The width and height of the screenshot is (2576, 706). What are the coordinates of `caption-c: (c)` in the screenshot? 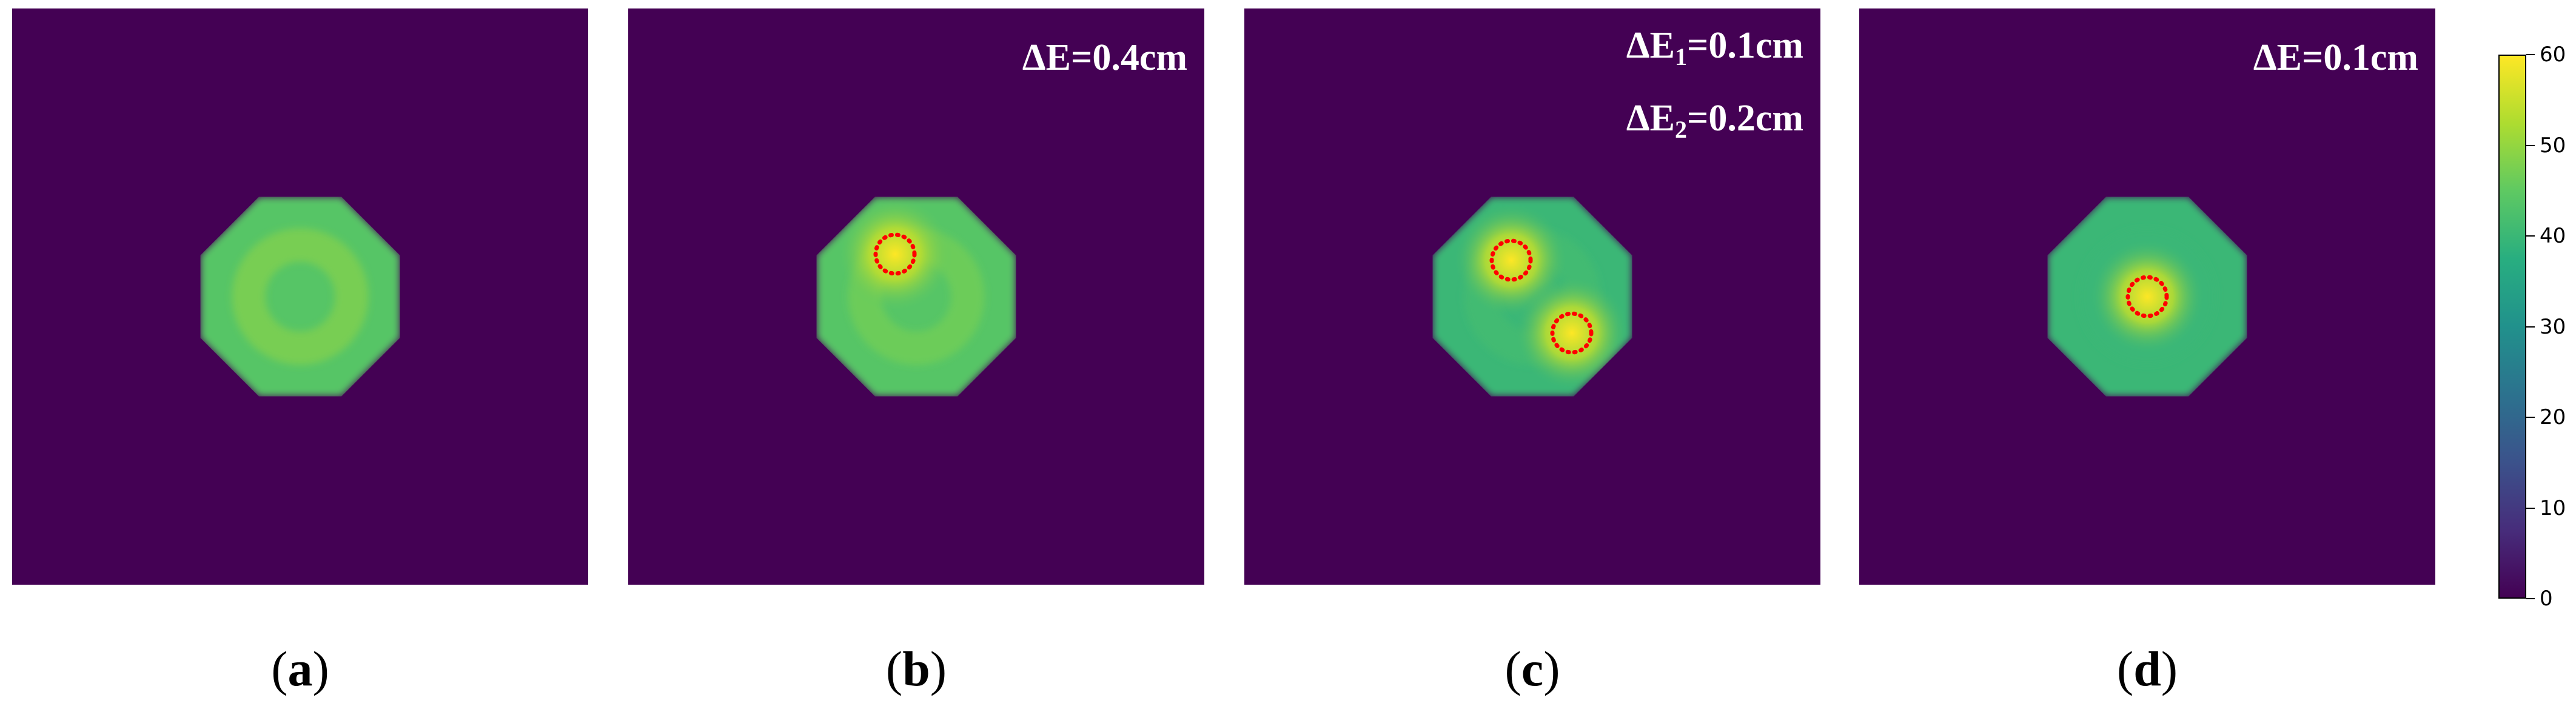 It's located at (1532, 668).